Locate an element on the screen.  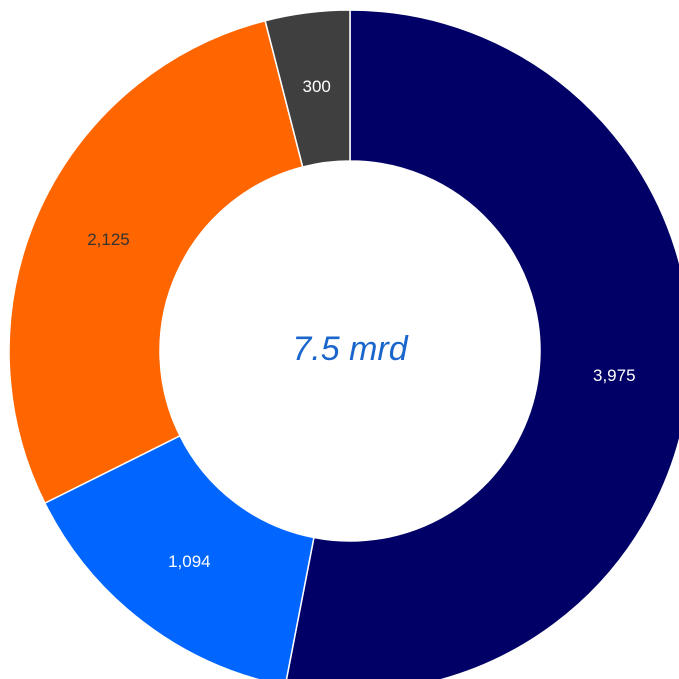
slice-value-label-3: 2,125 is located at coordinates (108, 239).